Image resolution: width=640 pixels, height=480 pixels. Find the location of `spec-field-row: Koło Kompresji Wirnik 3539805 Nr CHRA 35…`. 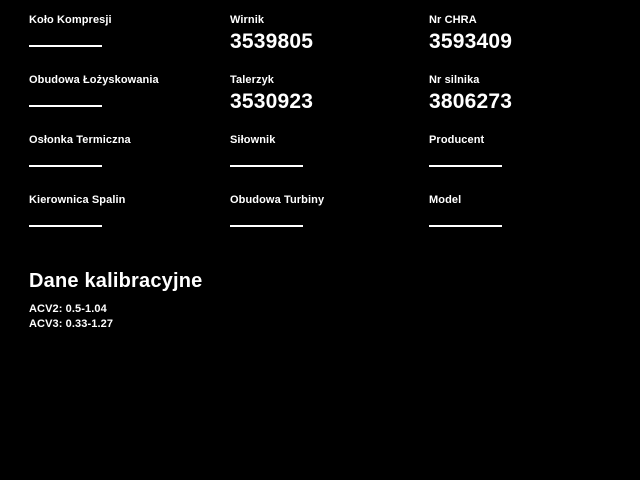

spec-field-row: Koło Kompresji Wirnik 3539805 Nr CHRA 35… is located at coordinates (329, 44).